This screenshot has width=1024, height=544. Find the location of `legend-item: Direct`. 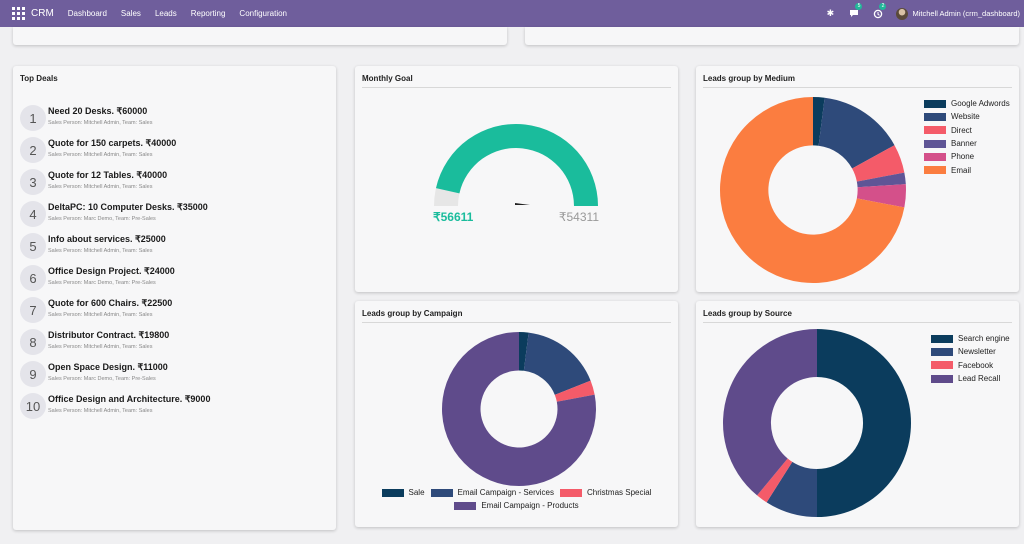

legend-item: Direct is located at coordinates (967, 130).